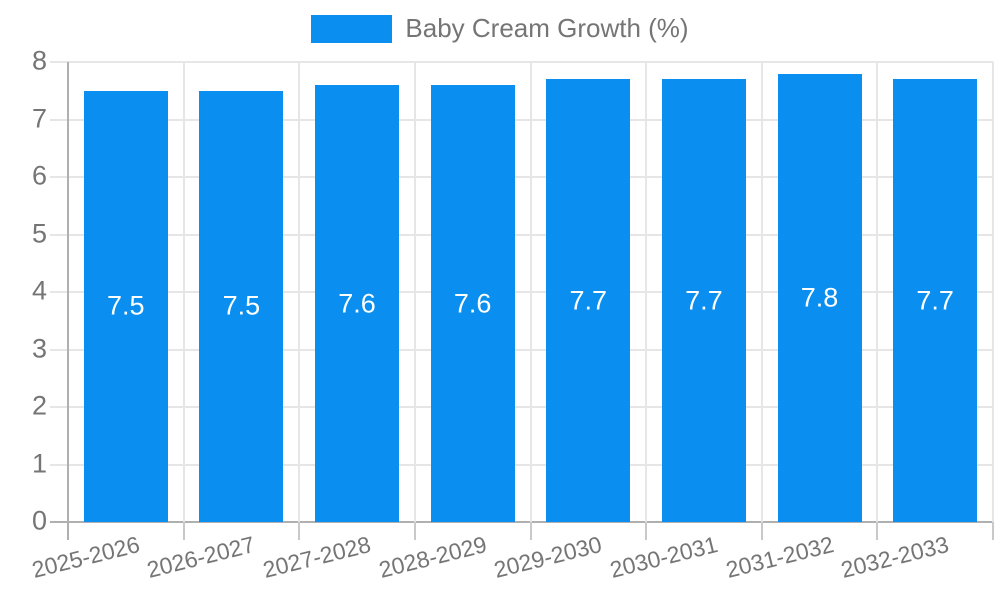 The width and height of the screenshot is (1000, 600). What do you see at coordinates (39, 117) in the screenshot?
I see `y-axis-tick-label: 7` at bounding box center [39, 117].